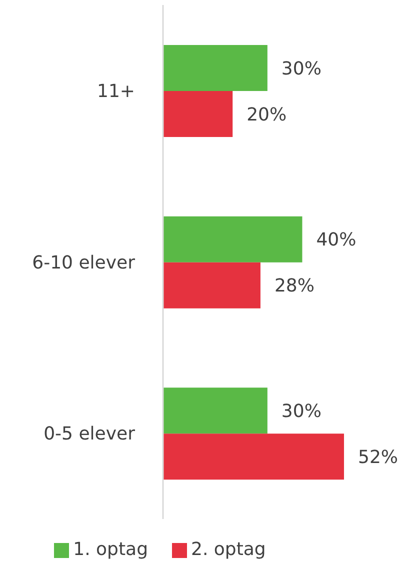 The height and width of the screenshot is (565, 411). I want to click on legend-label: 1. optag, so click(110, 549).